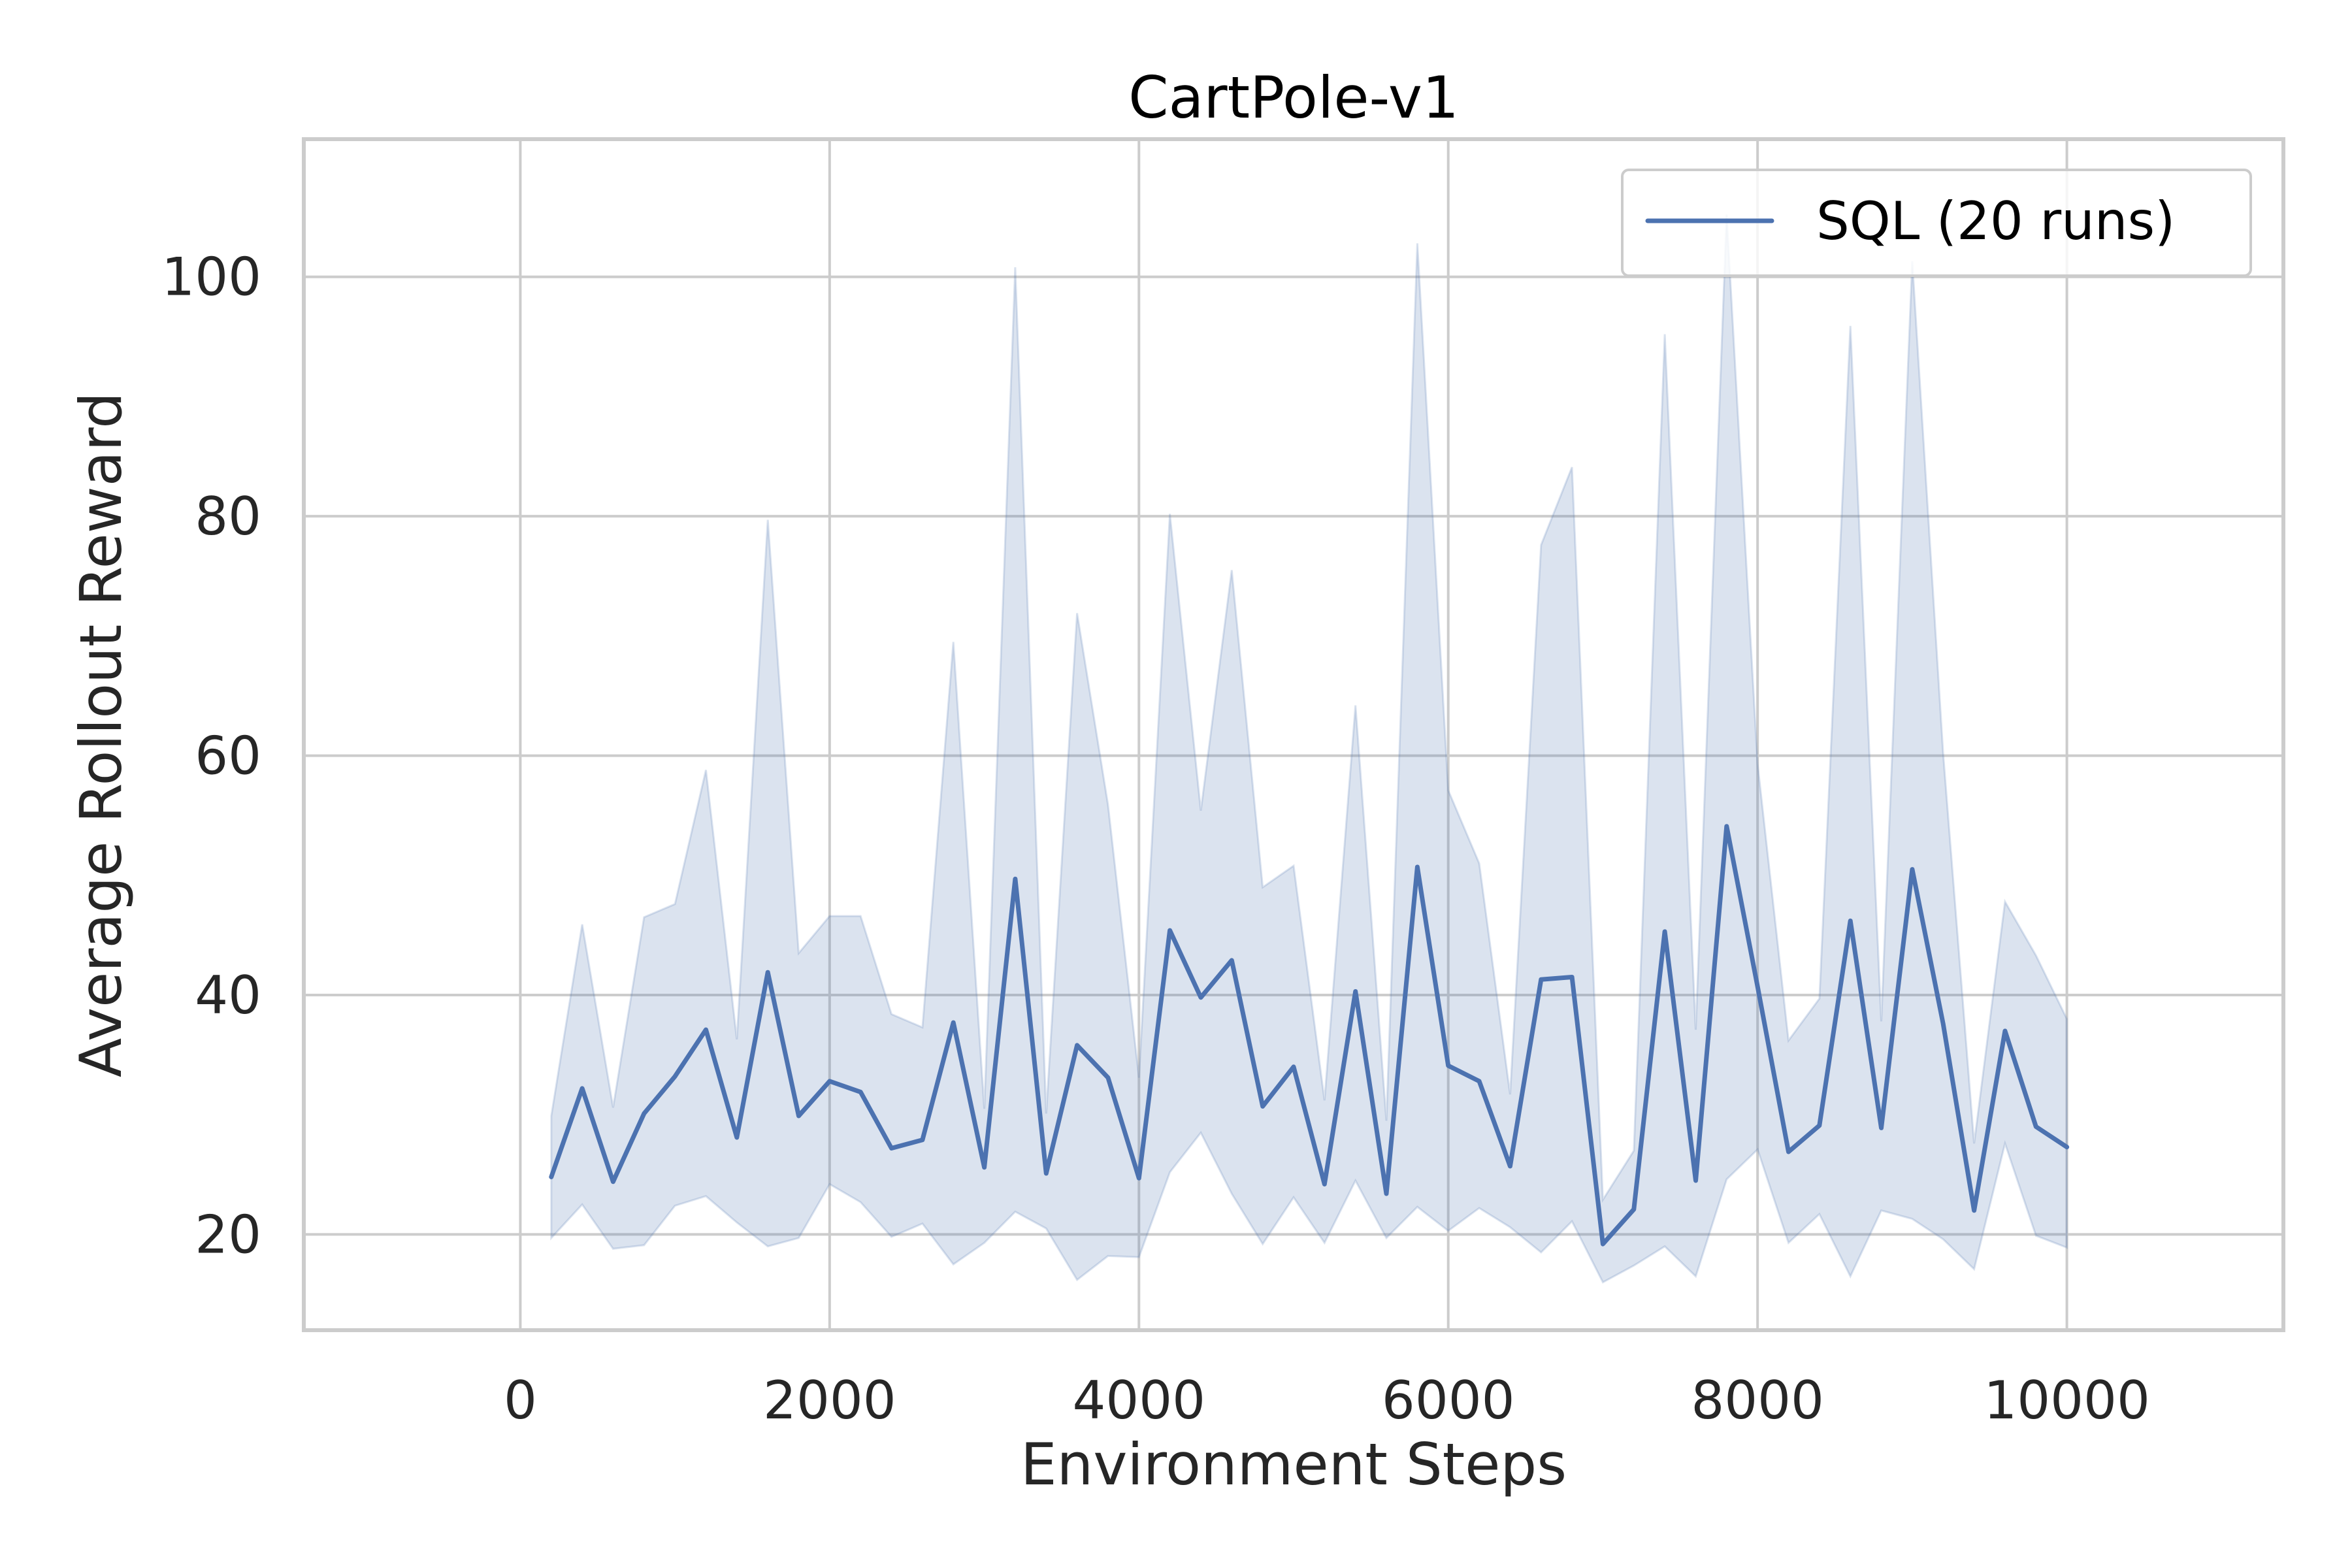 The height and width of the screenshot is (1568, 2352). What do you see at coordinates (829, 1400) in the screenshot?
I see `x-tick-label: 2000` at bounding box center [829, 1400].